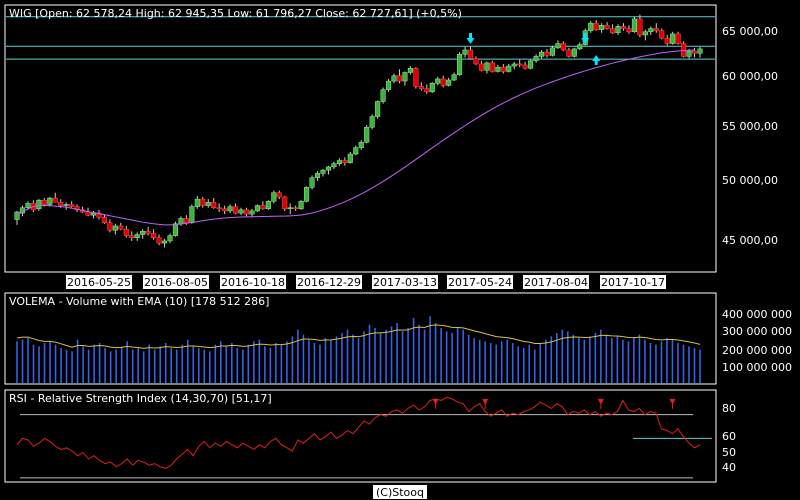 The width and height of the screenshot is (800, 500). Describe the element at coordinates (757, 350) in the screenshot. I see `volume-ytick: 200 000 000` at that location.